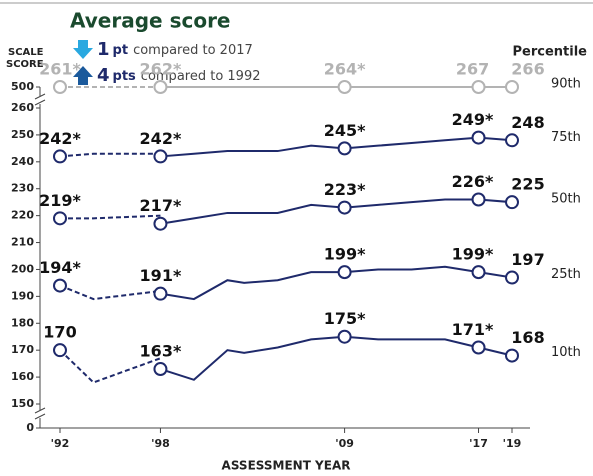 This screenshot has height=476, width=593. What do you see at coordinates (527, 259) in the screenshot?
I see `data-label: 197` at bounding box center [527, 259].